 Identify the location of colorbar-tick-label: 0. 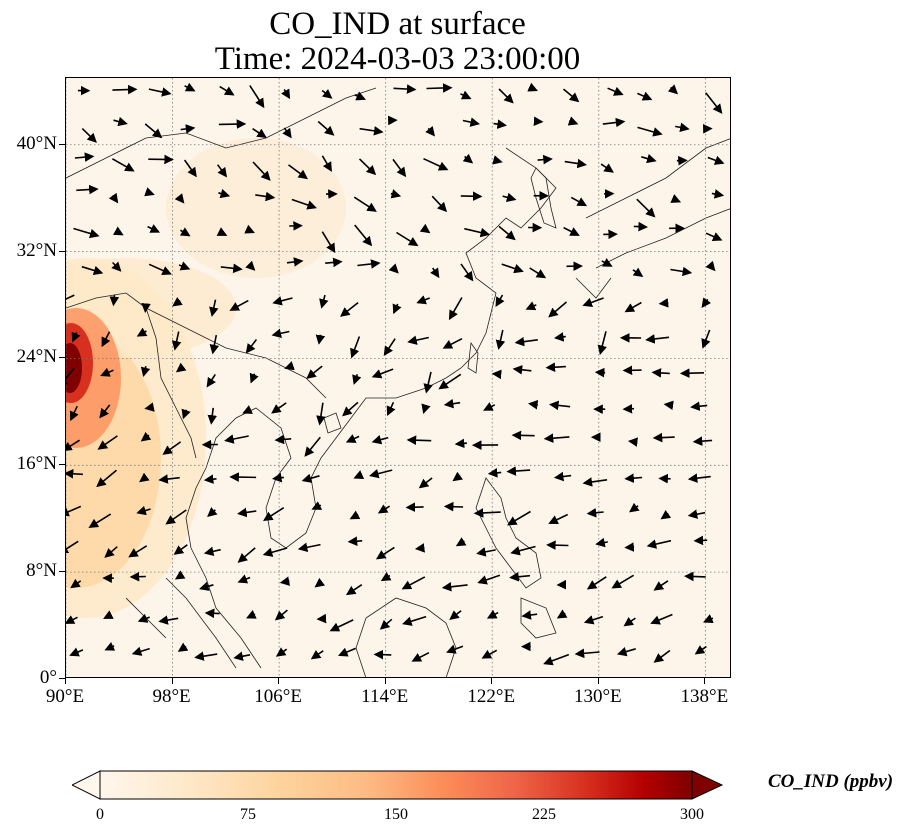
(100, 814).